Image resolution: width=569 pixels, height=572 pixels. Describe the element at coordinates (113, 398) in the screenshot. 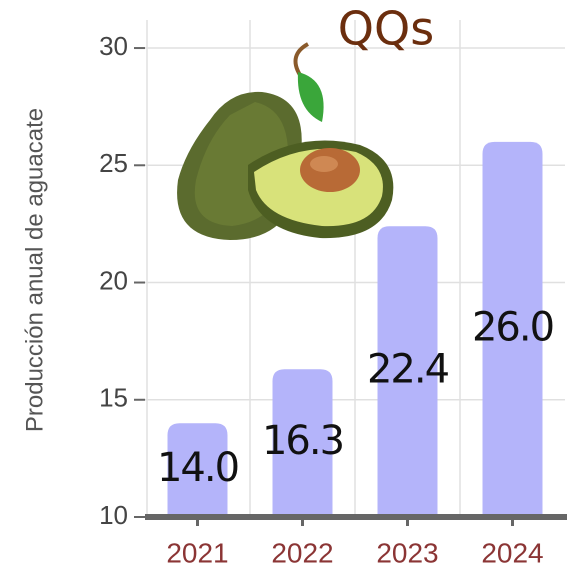

I see `y-tick-label: 15` at that location.